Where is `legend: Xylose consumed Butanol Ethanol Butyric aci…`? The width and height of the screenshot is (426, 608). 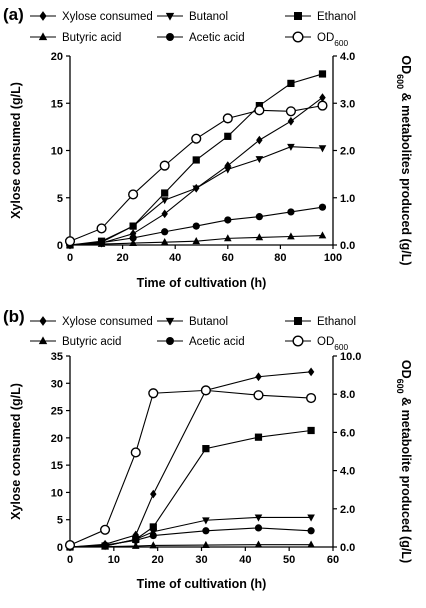 legend: Xylose consumed Butanol Ethanol Butyric aci… is located at coordinates (193, 29).